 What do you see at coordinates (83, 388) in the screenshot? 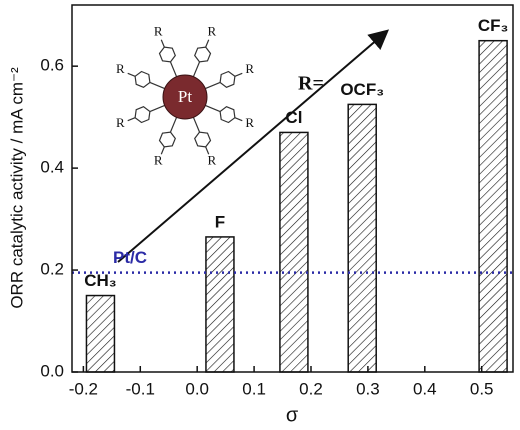
I see `x-tick-label: -0.2` at bounding box center [83, 388].